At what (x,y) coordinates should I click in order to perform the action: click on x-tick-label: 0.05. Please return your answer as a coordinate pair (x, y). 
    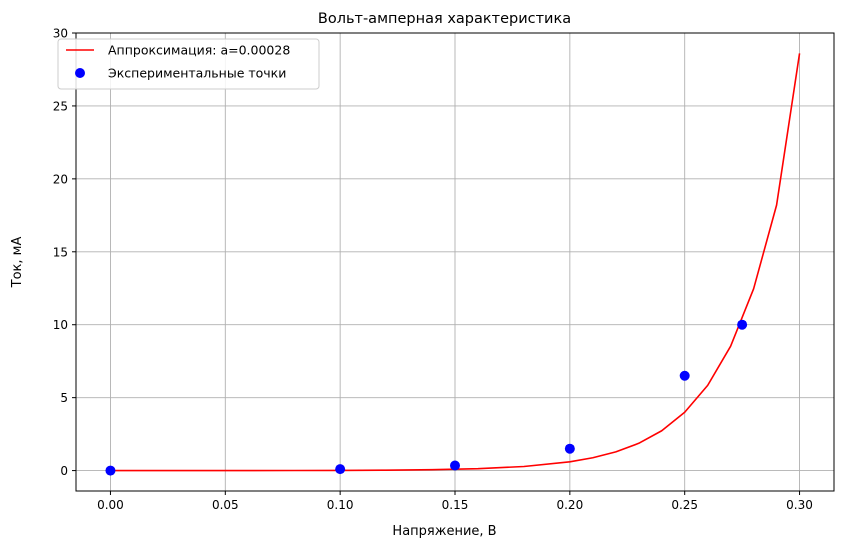
    Looking at the image, I should click on (225, 505).